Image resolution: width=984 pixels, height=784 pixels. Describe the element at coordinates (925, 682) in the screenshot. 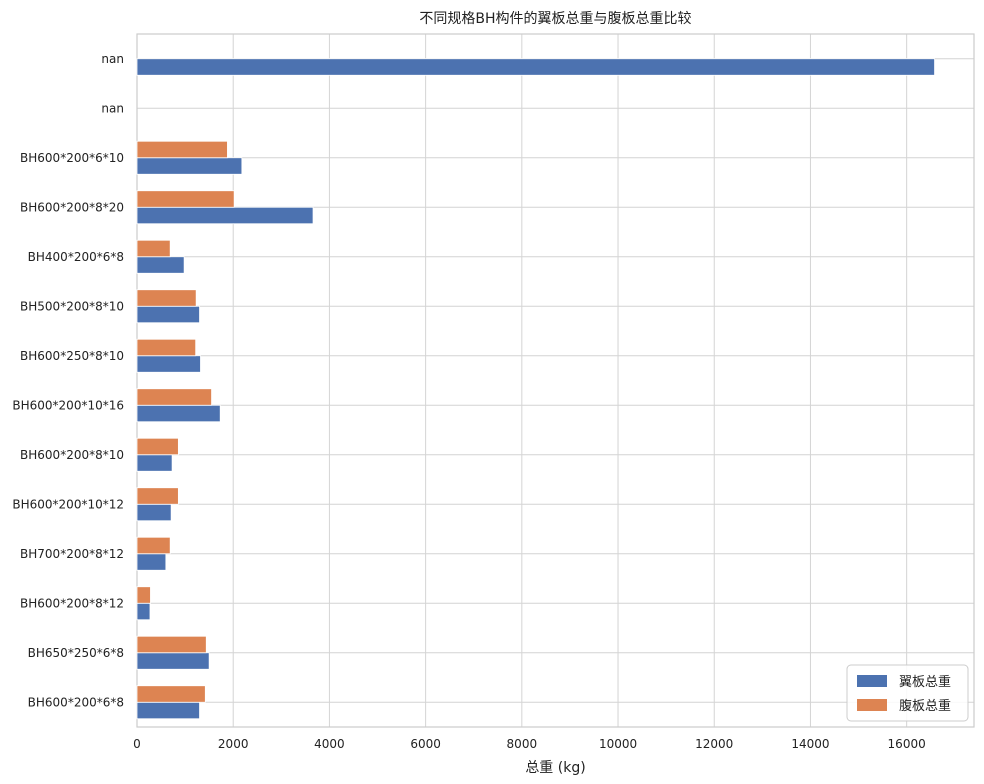

I see `legend-label: 翼板总重` at that location.